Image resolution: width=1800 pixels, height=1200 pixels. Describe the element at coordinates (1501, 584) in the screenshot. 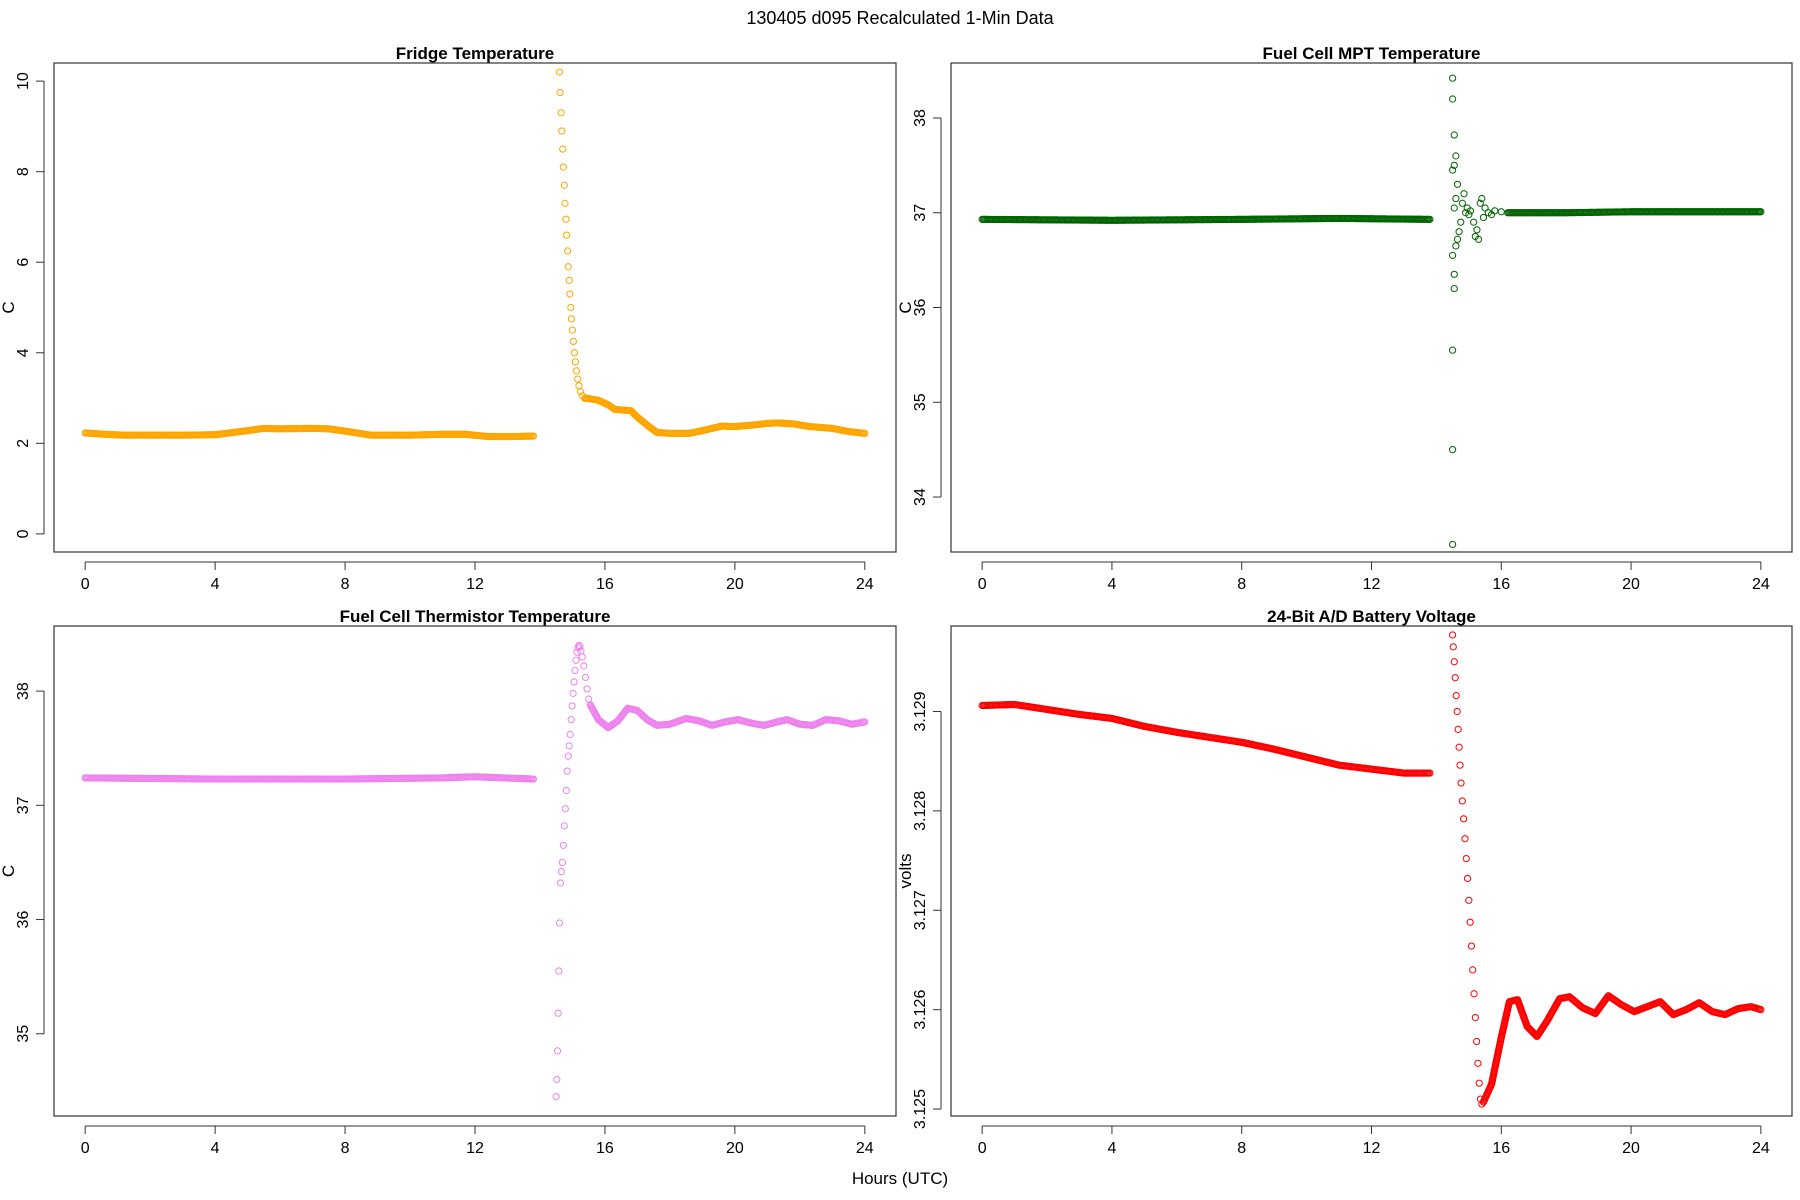

I see `chart1-x-tick-label: 16` at that location.